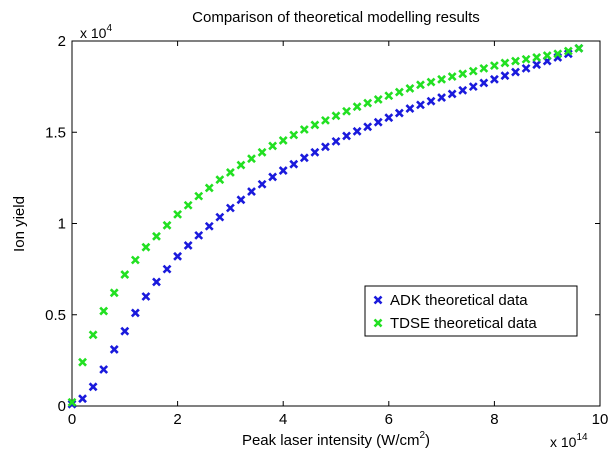 The width and height of the screenshot is (612, 454). I want to click on legend-marker-tdse, so click(378, 323).